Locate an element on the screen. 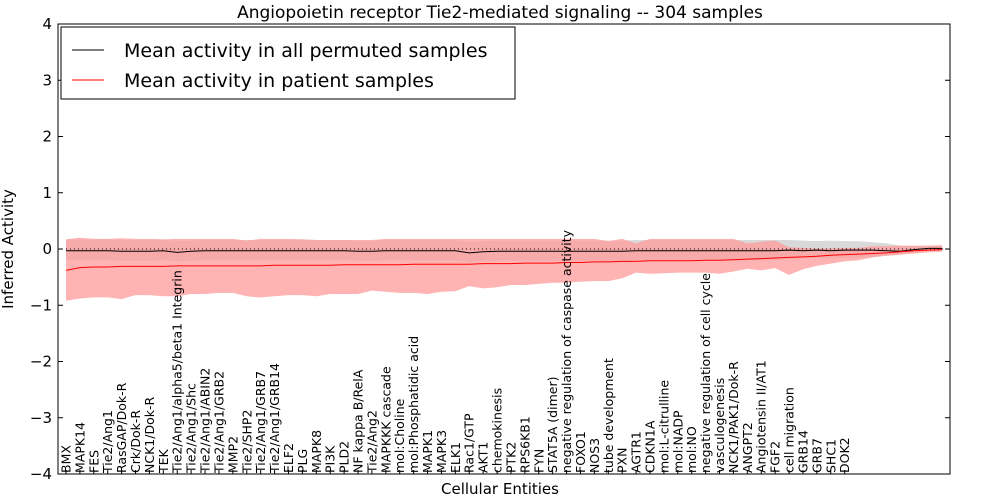 Image resolution: width=1000 pixels, height=500 pixels. x-tick-label: AGTR1 is located at coordinates (636, 452).